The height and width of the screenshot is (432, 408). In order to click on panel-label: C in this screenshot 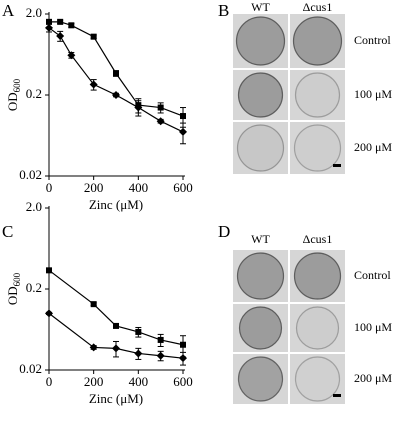, I will do `click(7, 231)`.